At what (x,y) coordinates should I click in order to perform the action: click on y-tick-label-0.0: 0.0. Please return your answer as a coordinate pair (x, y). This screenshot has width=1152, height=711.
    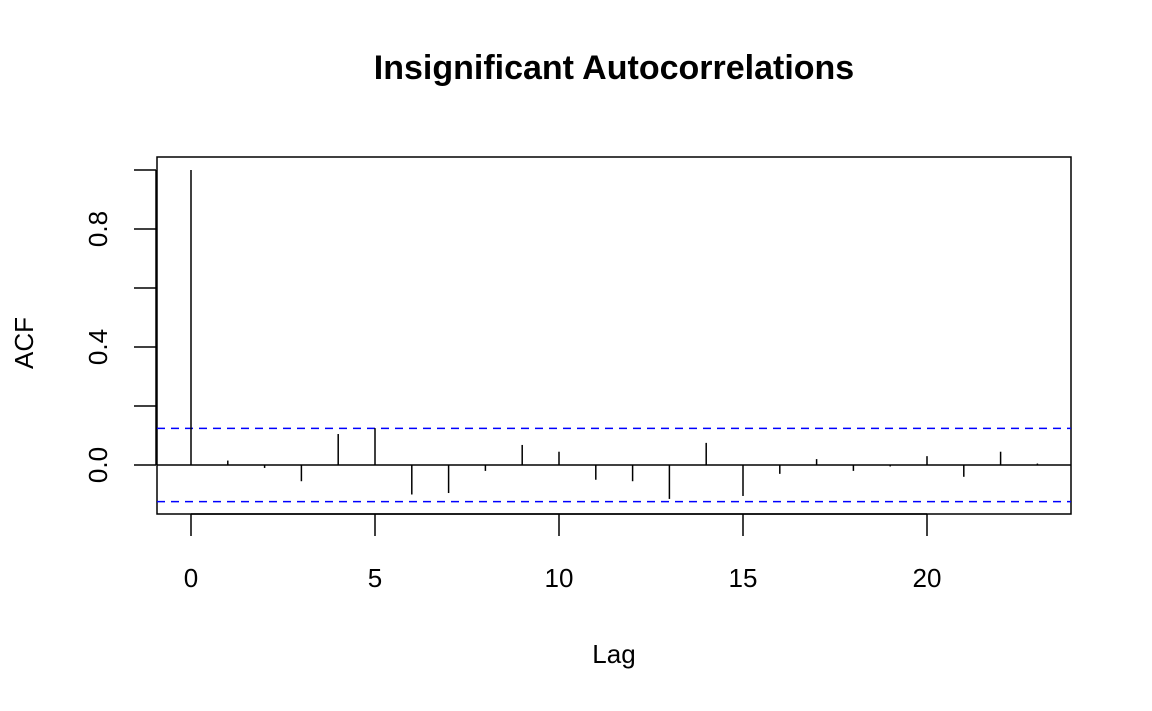
    Looking at the image, I should click on (98, 465).